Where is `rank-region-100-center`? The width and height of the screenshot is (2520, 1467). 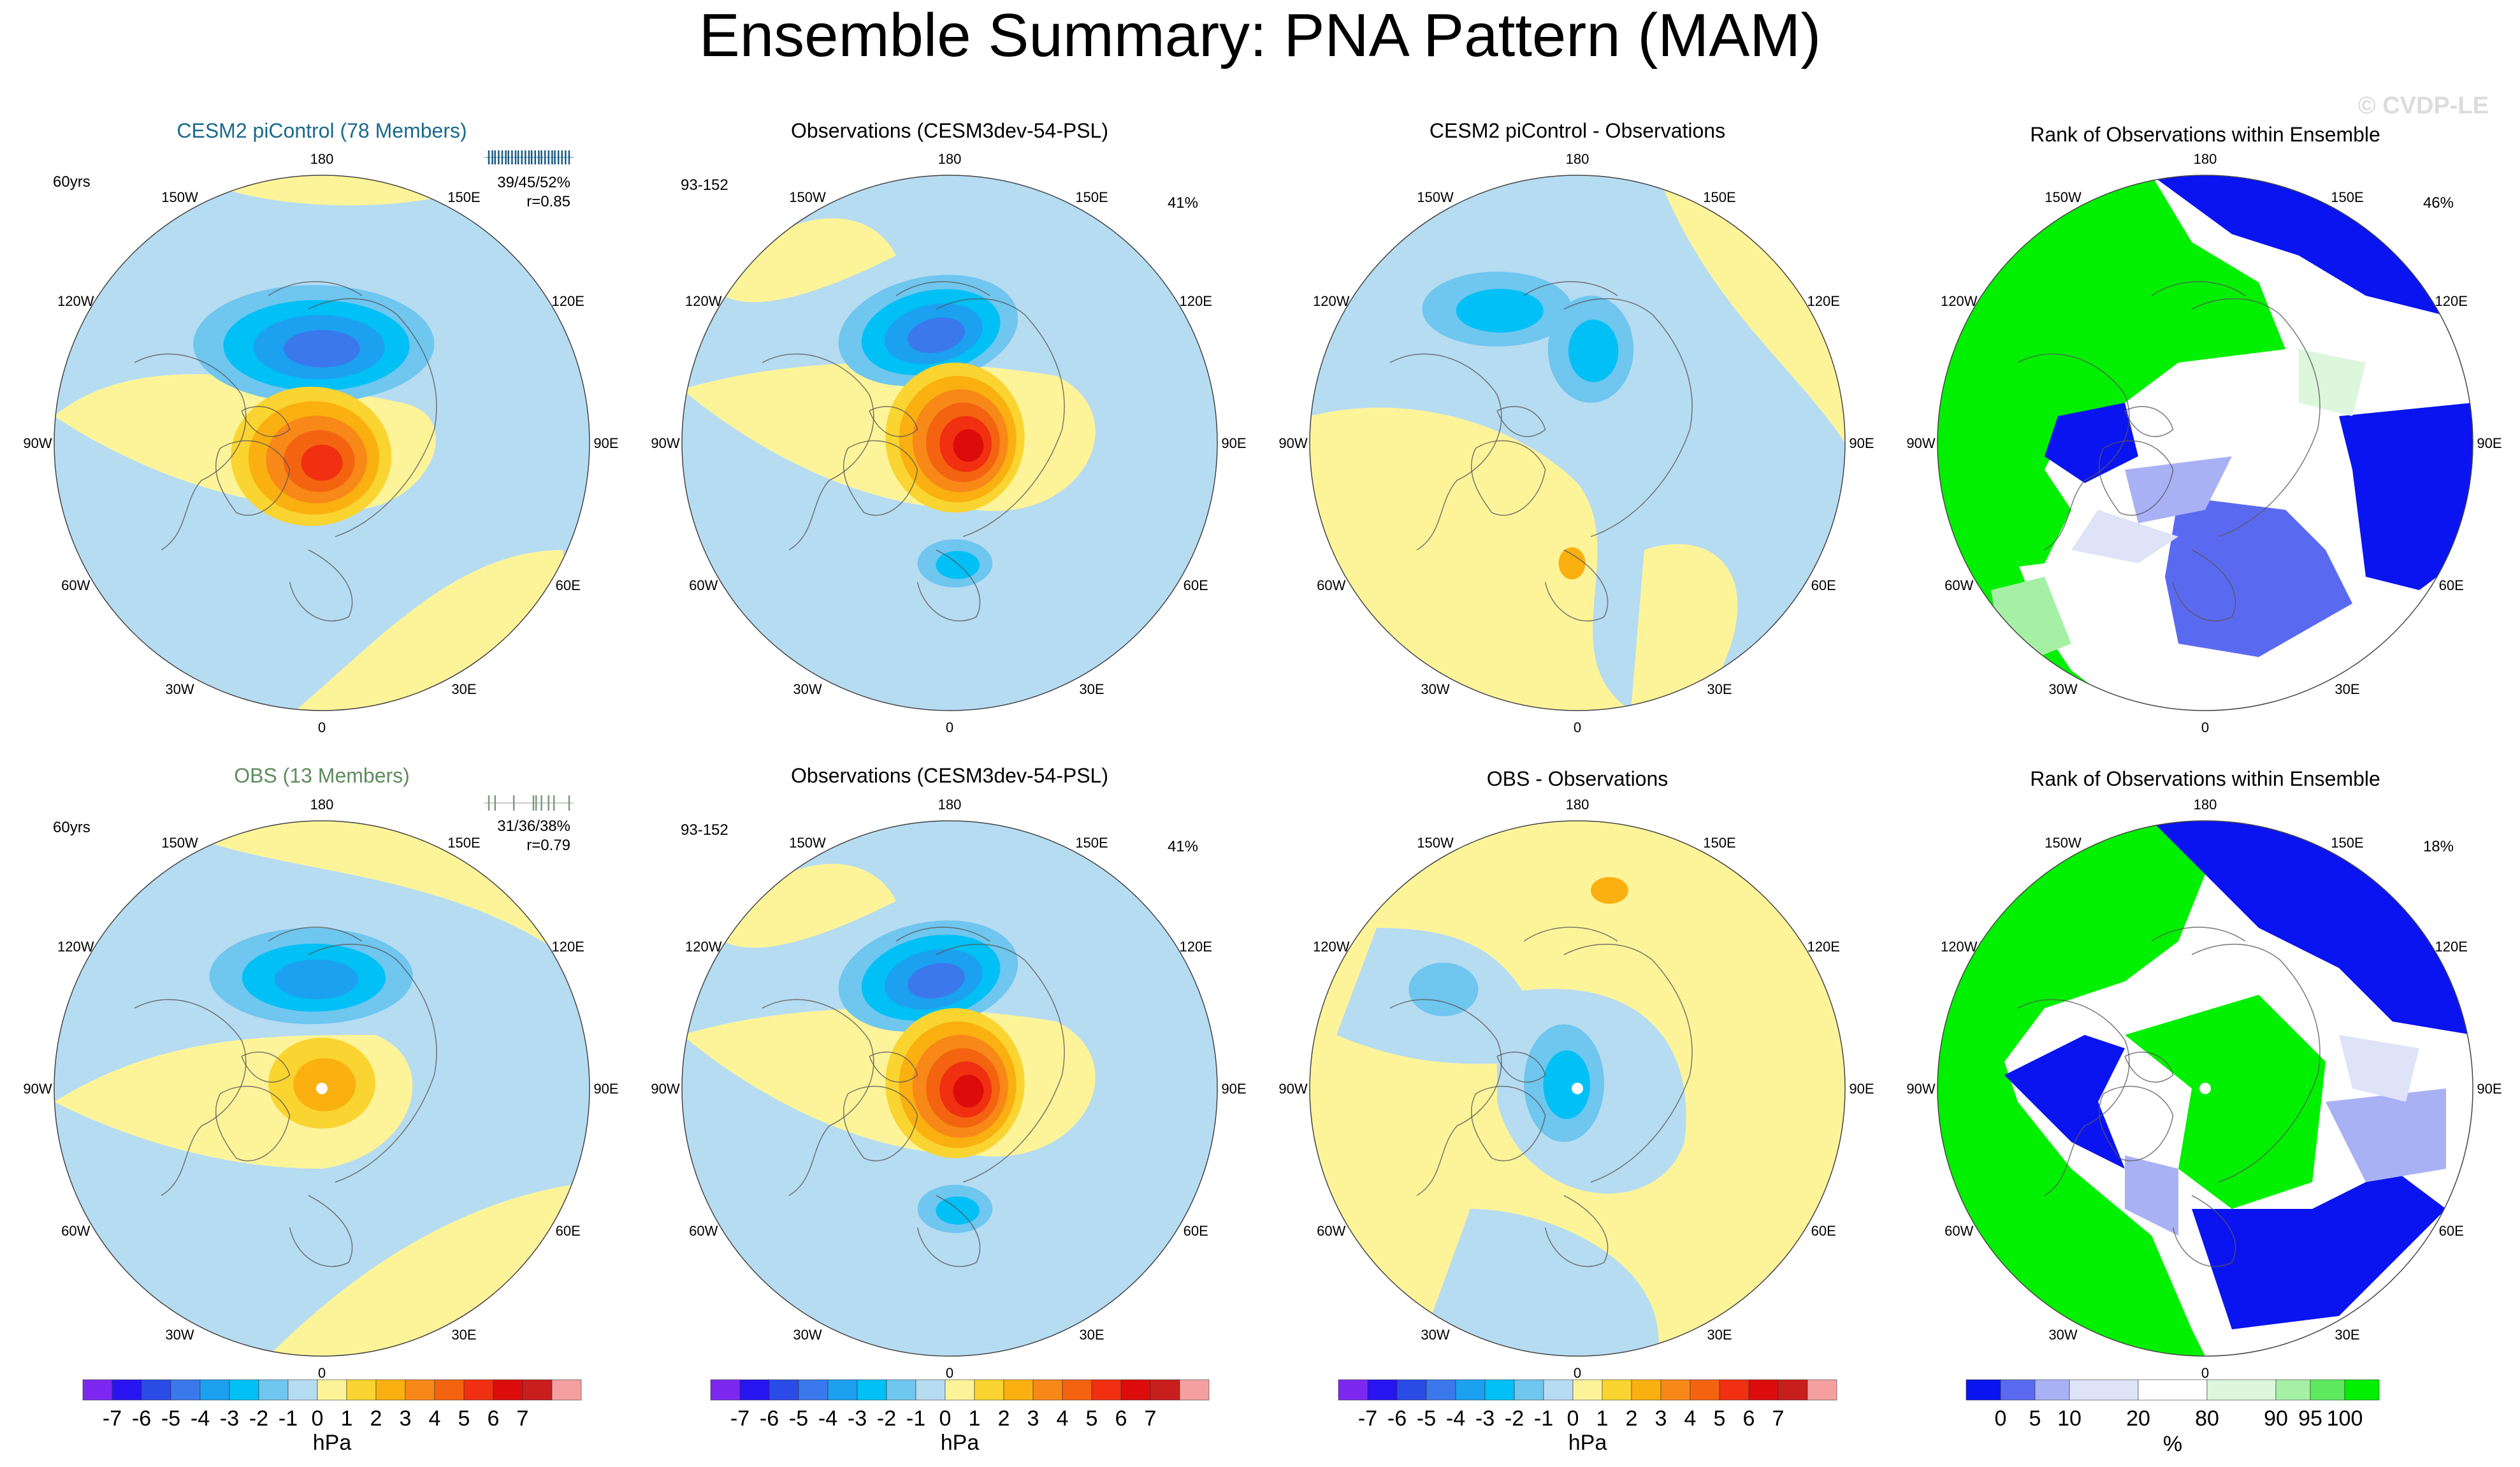 rank-region-100-center is located at coordinates (2225, 1102).